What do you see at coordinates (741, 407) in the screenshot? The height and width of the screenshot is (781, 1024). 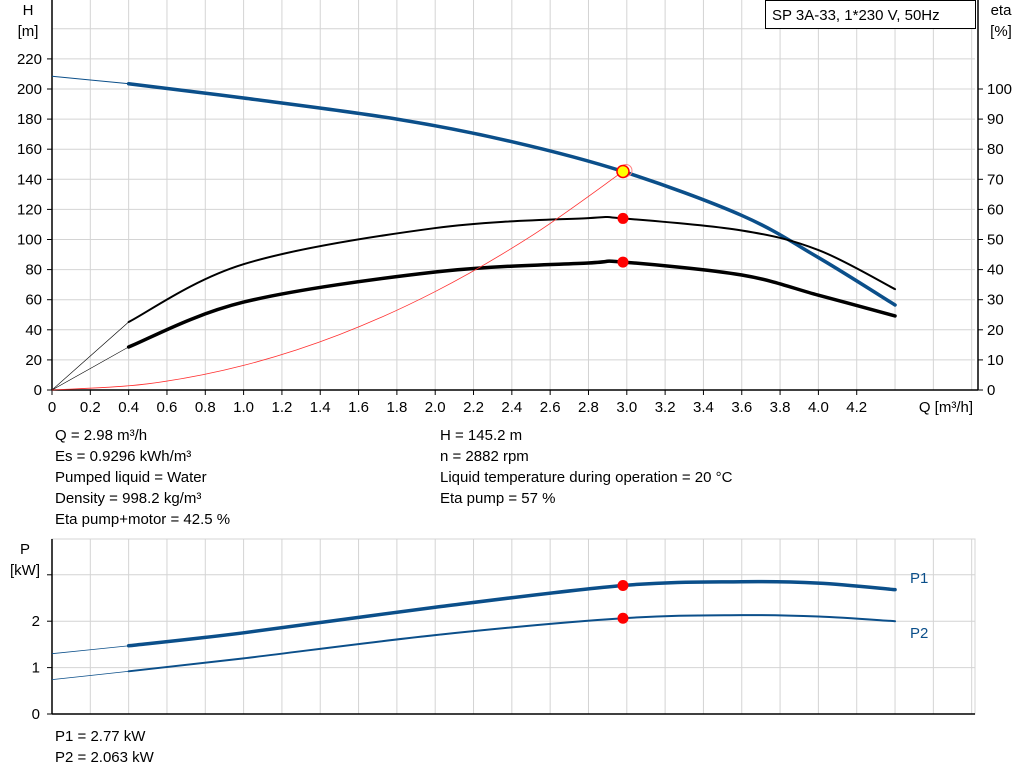 I see `x-tick-label: 3.6` at bounding box center [741, 407].